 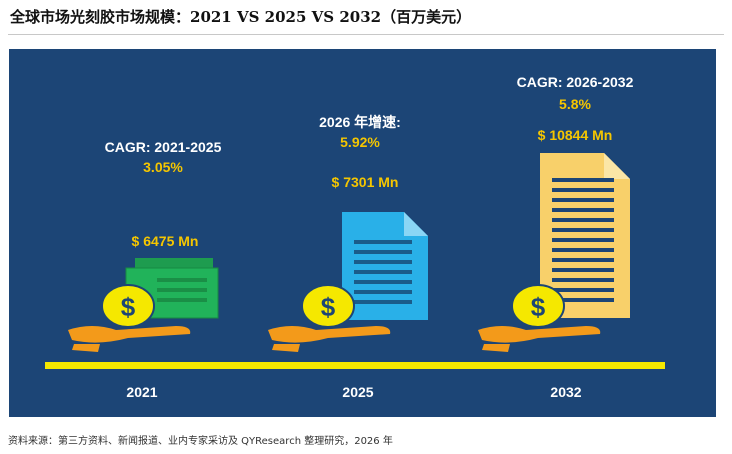 I want to click on annotation-rate: 5.8%, so click(x=575, y=104).